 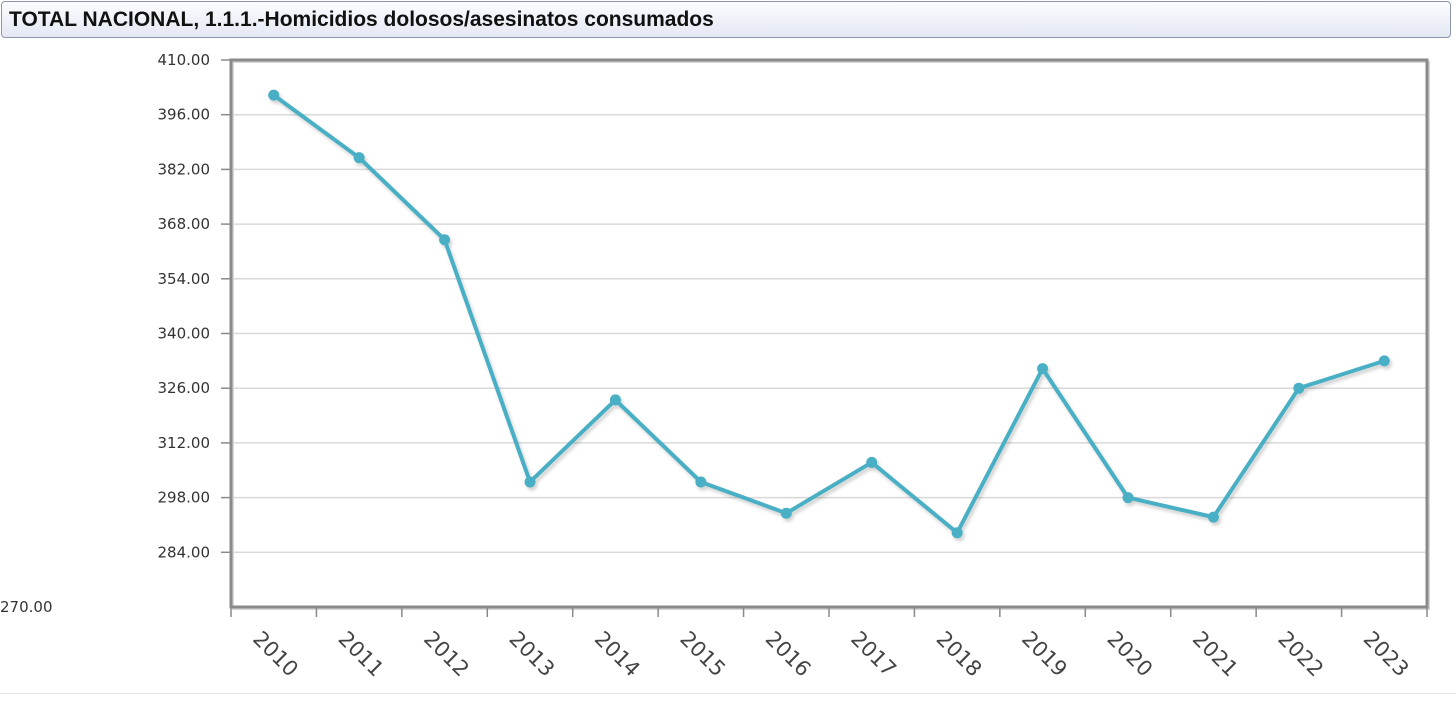 What do you see at coordinates (786, 513) in the screenshot?
I see `data-point-2016` at bounding box center [786, 513].